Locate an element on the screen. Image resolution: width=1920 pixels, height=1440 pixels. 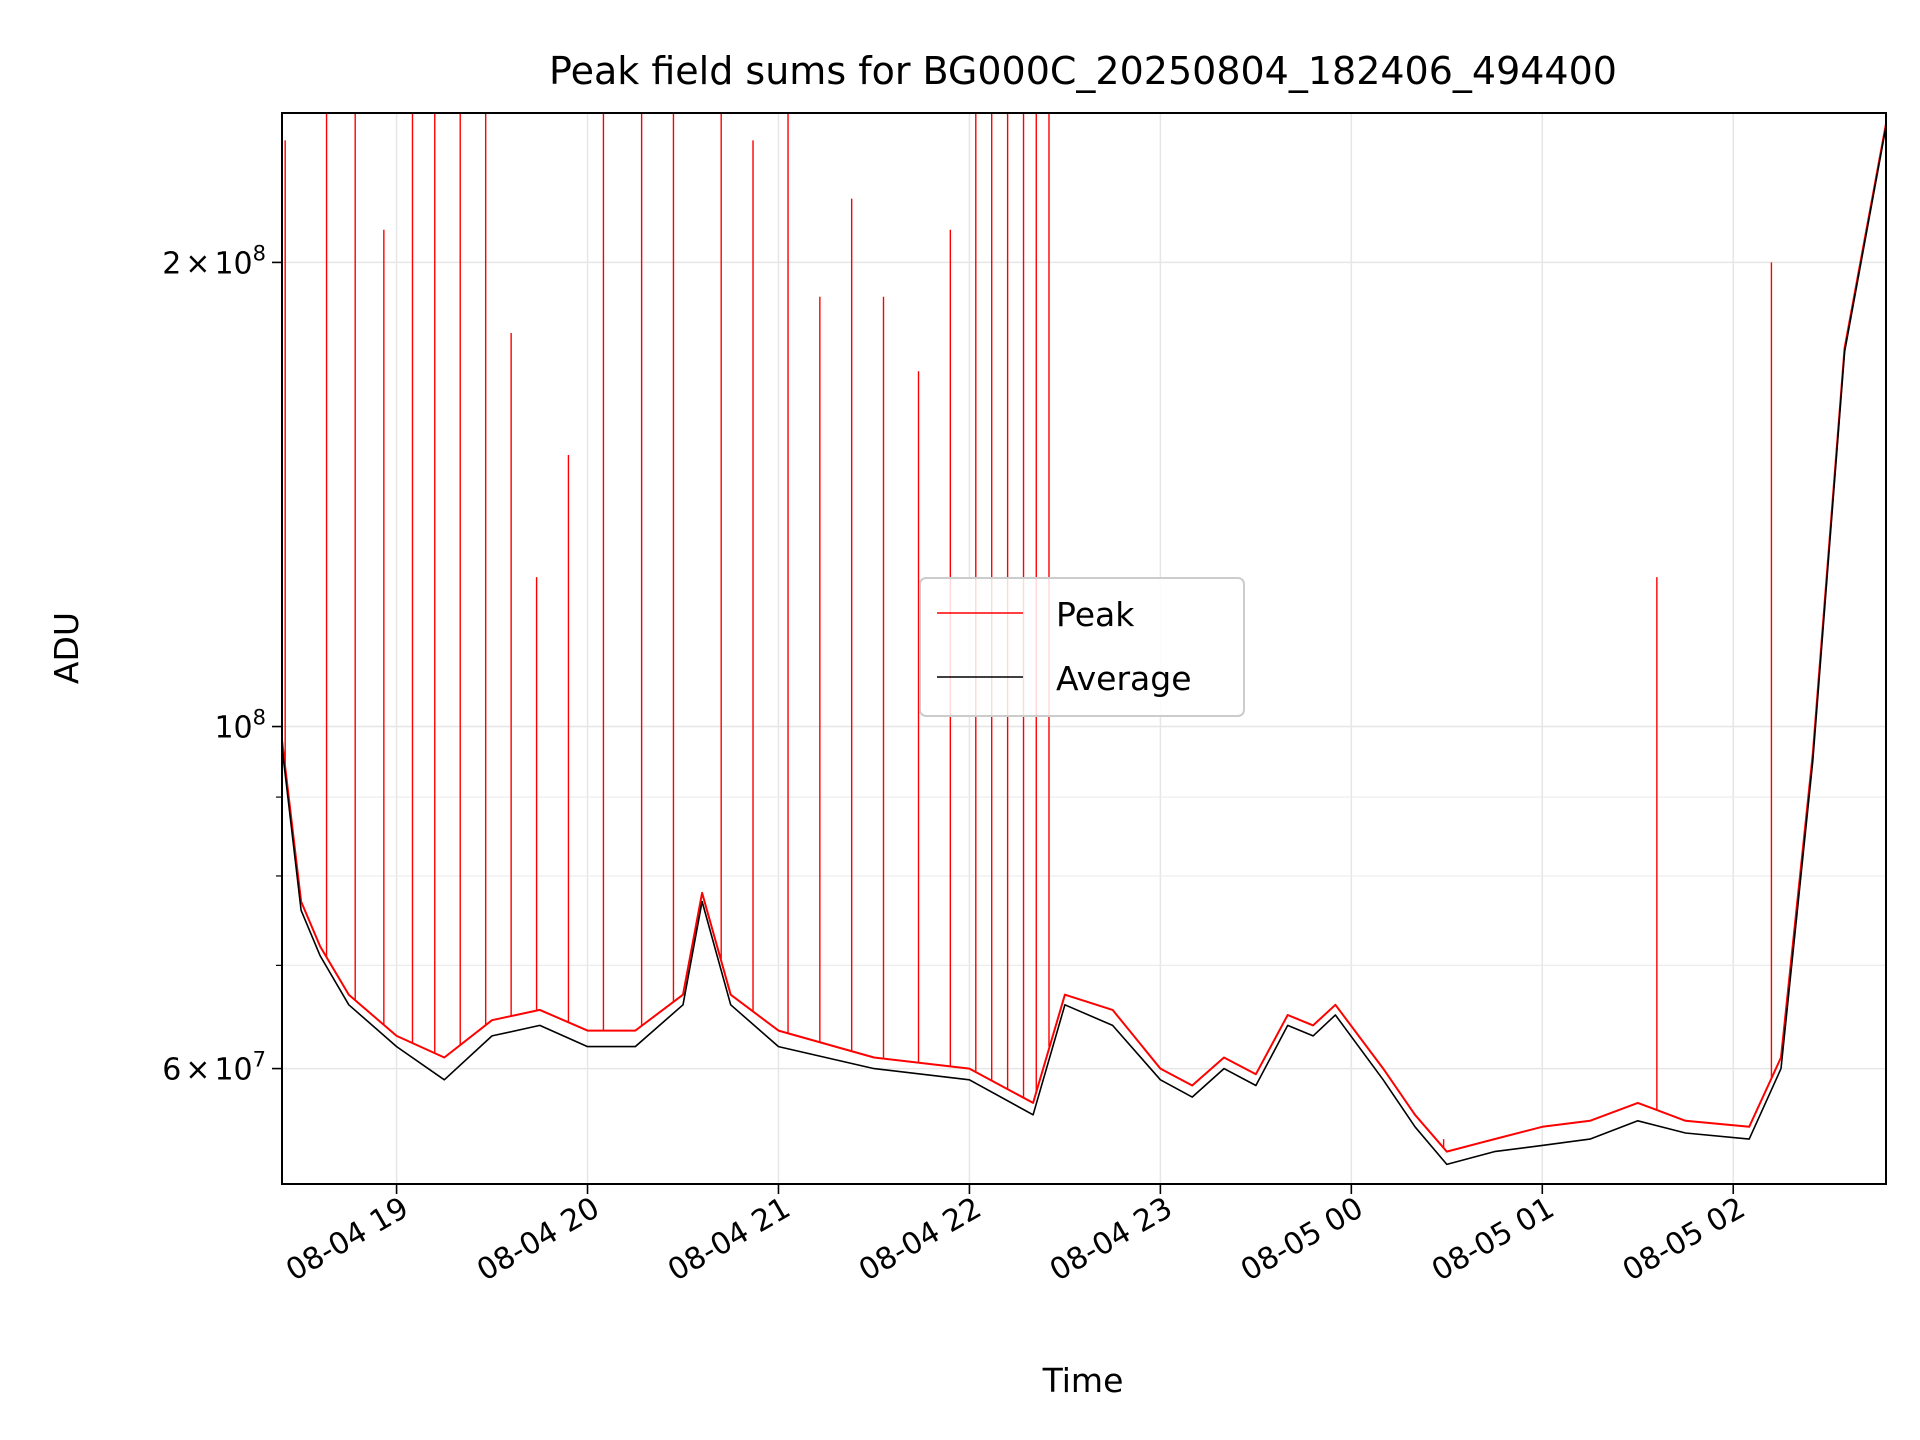
legend-label-peak: Peak is located at coordinates (1095, 614).